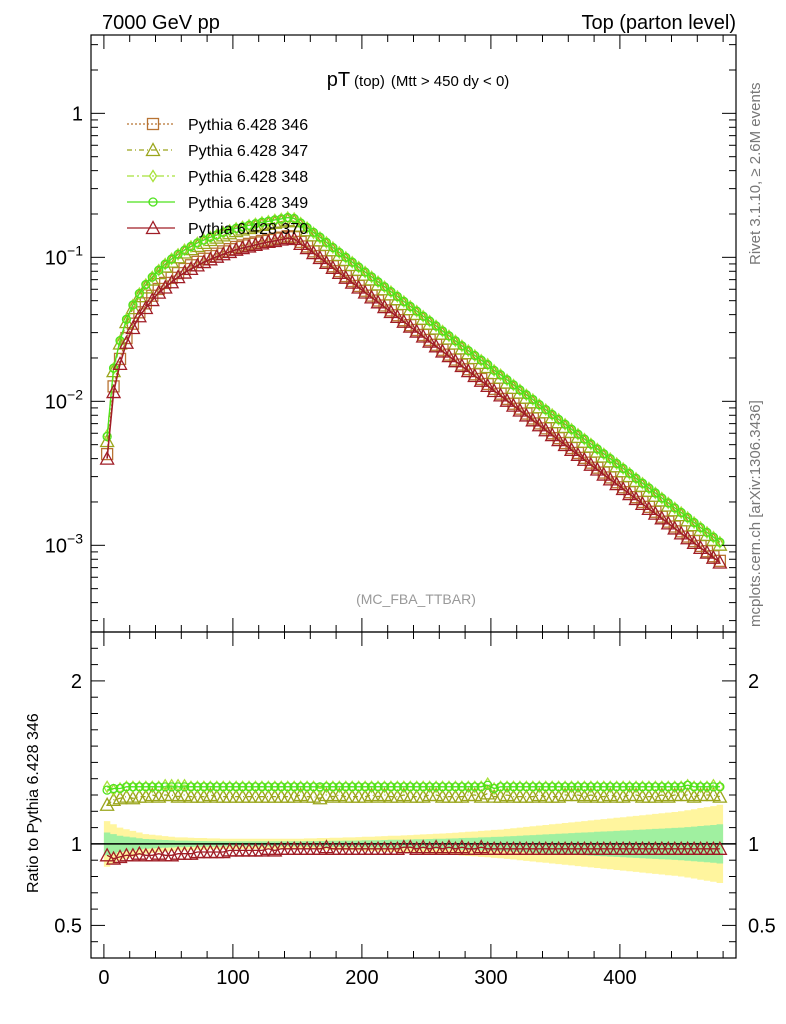 The height and width of the screenshot is (1024, 786). What do you see at coordinates (416, 599) in the screenshot?
I see `watermark: (MC_FBA_TTBAR)` at bounding box center [416, 599].